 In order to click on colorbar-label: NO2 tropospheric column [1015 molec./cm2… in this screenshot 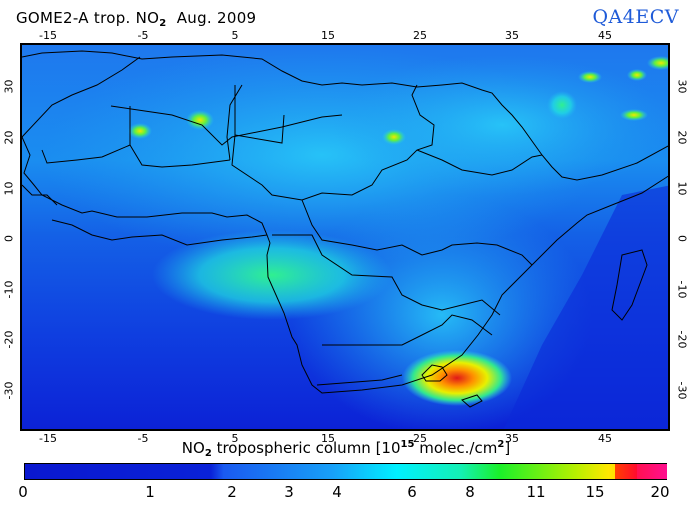, I will do `click(346, 449)`.